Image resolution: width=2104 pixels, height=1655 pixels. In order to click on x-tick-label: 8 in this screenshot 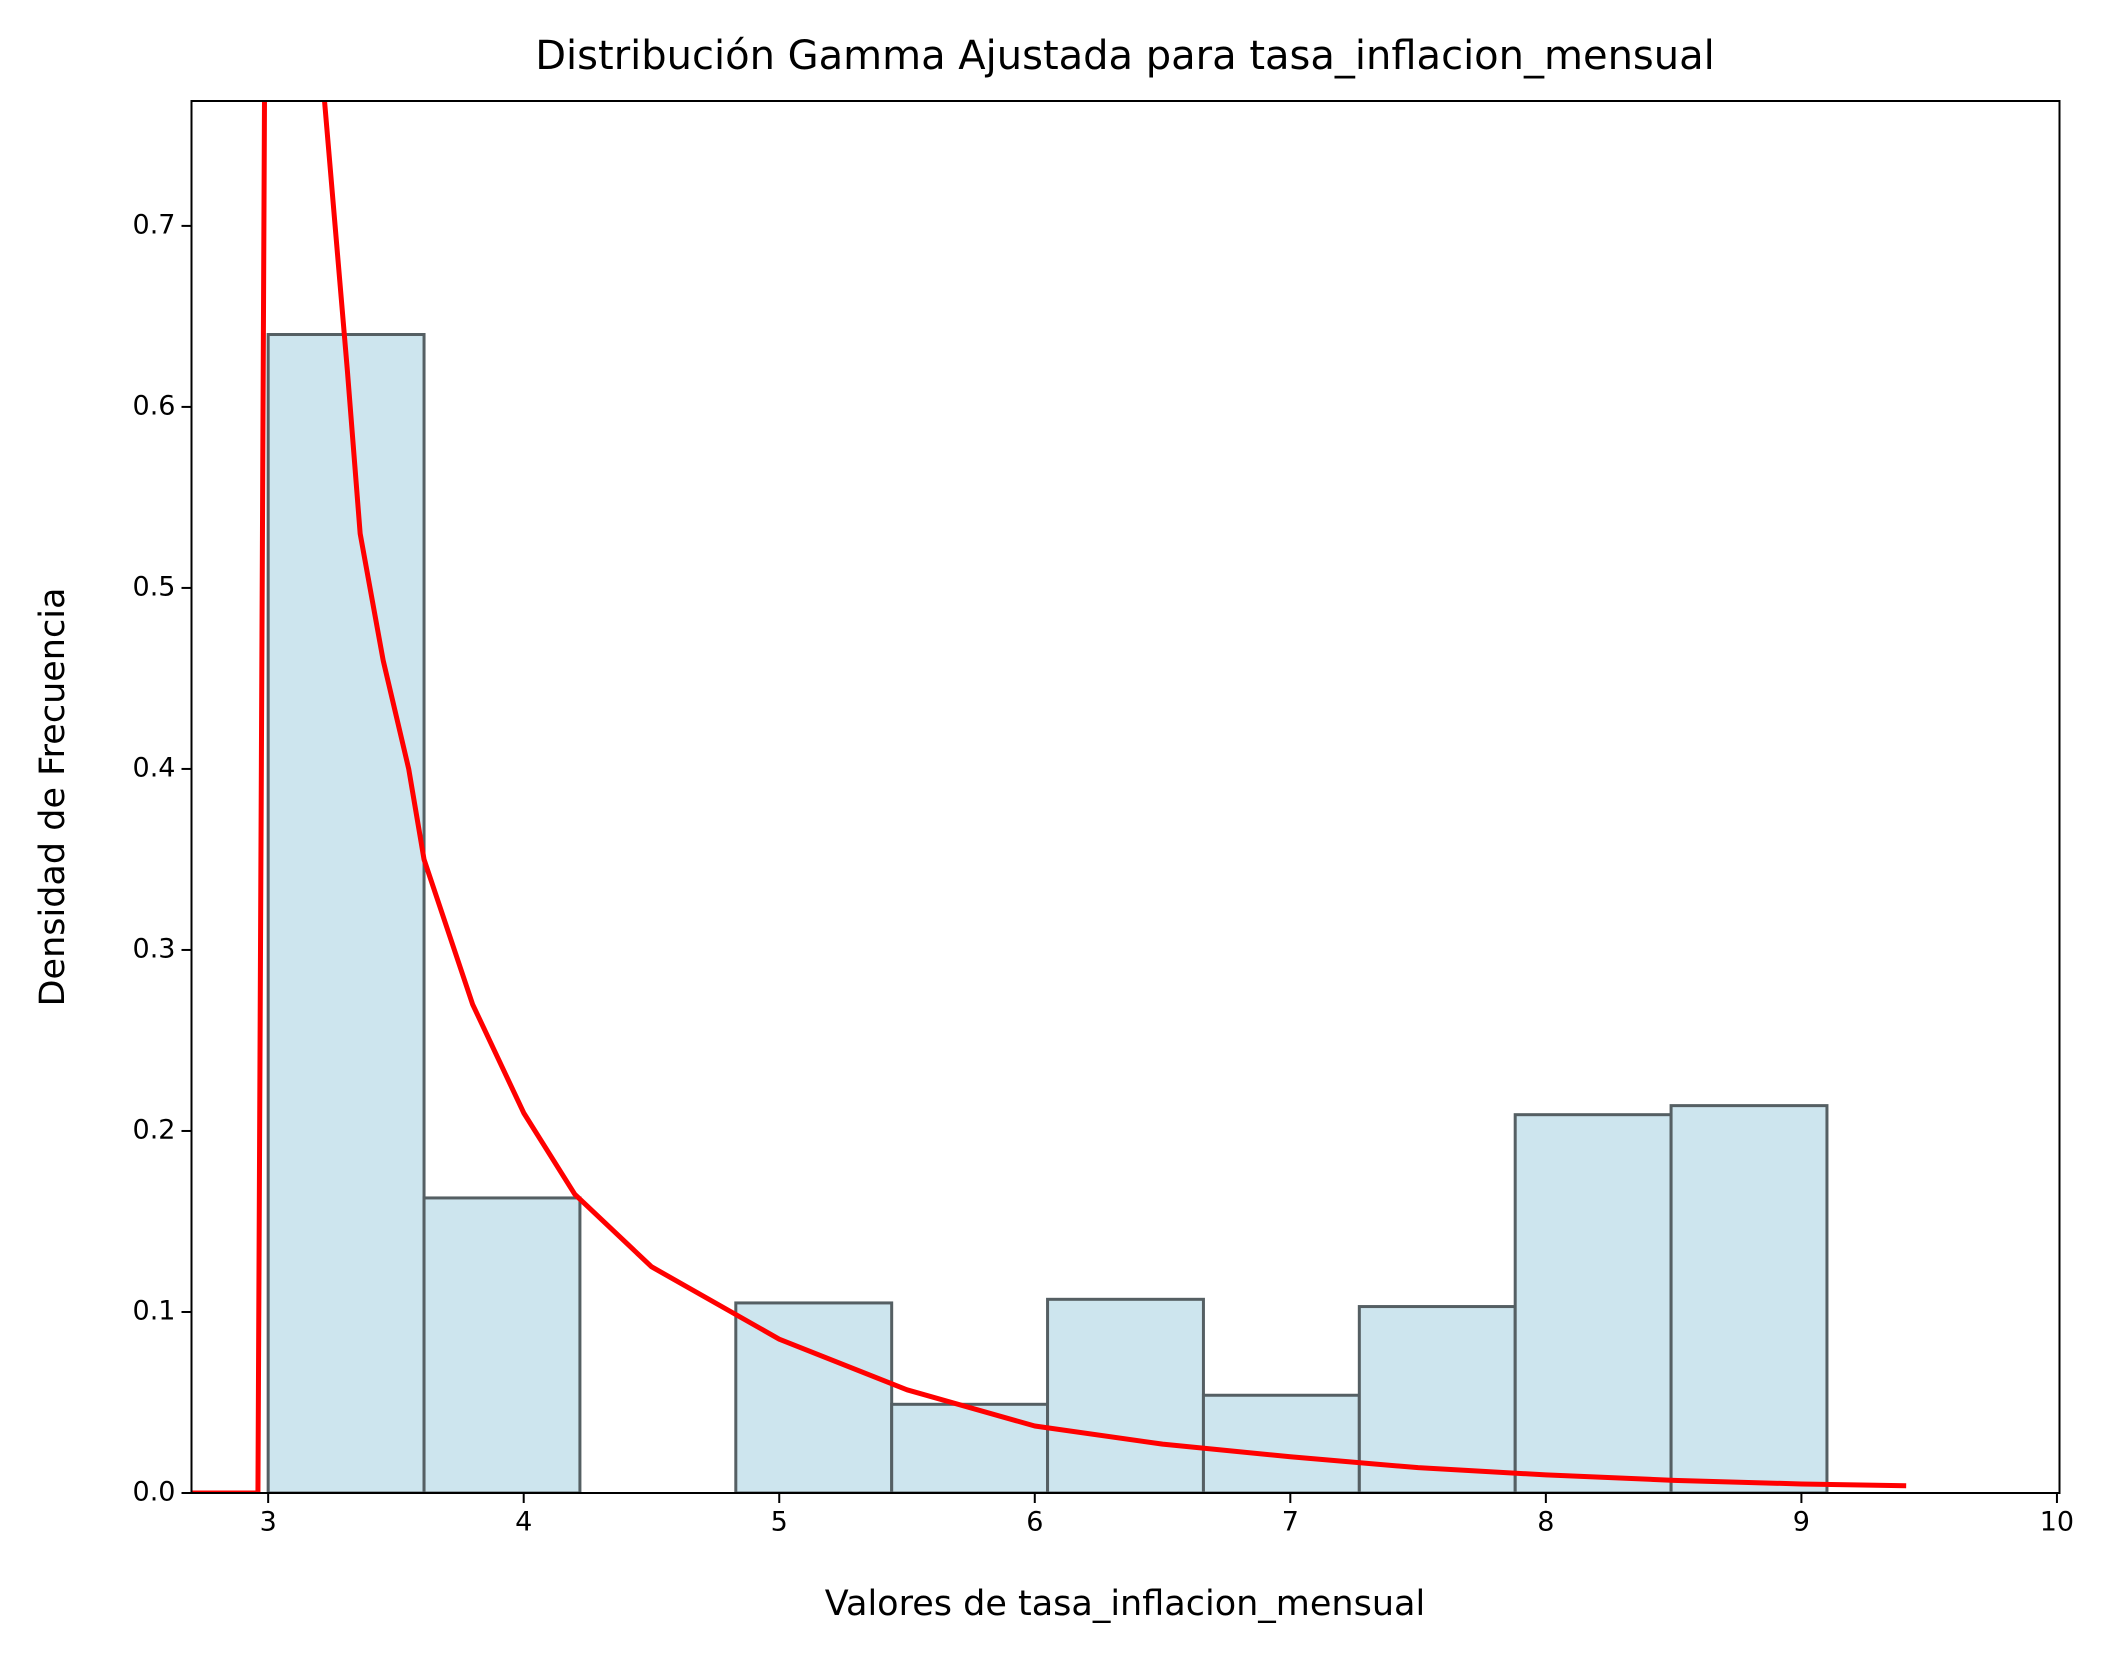, I will do `click(1545, 1522)`.